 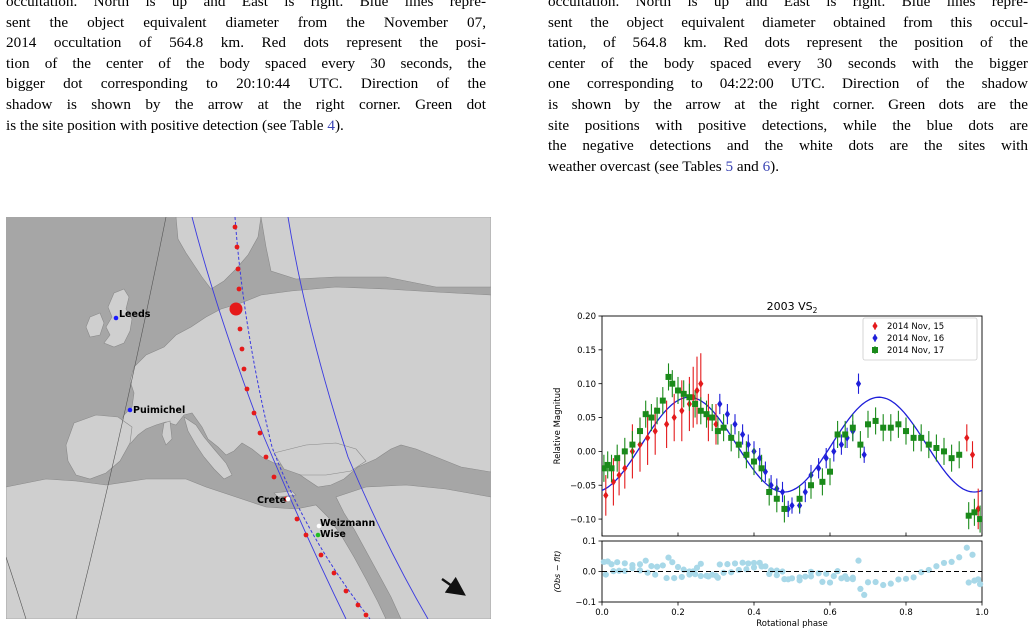 I want to click on shadow-limit-lines, so click(x=310, y=418).